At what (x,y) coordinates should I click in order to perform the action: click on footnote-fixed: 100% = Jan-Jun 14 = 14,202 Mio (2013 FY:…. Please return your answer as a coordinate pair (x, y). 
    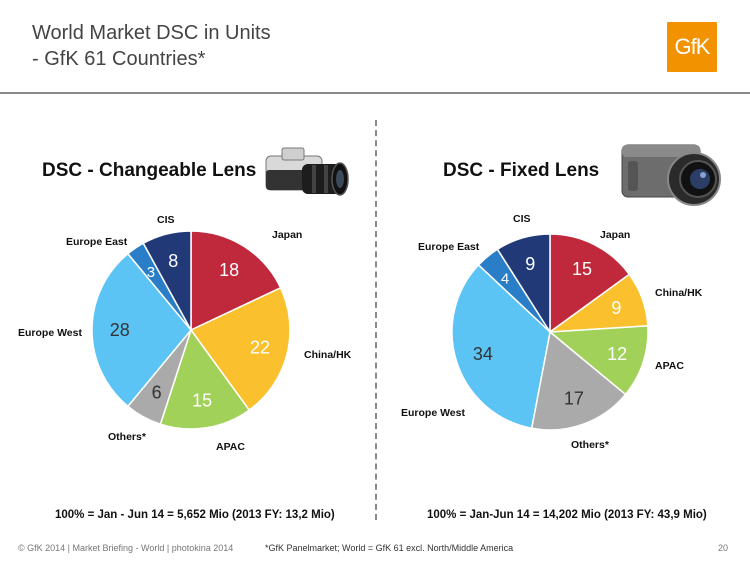
    Looking at the image, I should click on (567, 515).